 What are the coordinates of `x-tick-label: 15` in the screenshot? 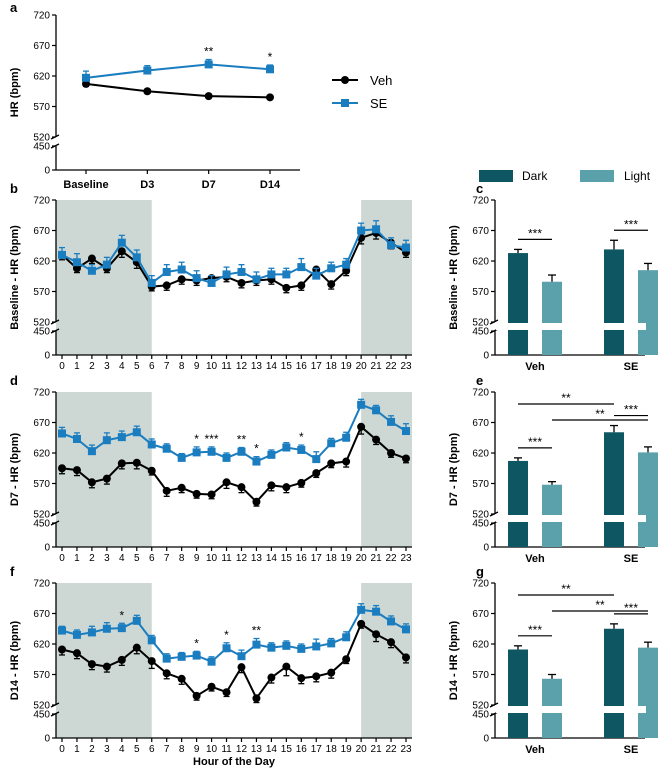 It's located at (287, 558).